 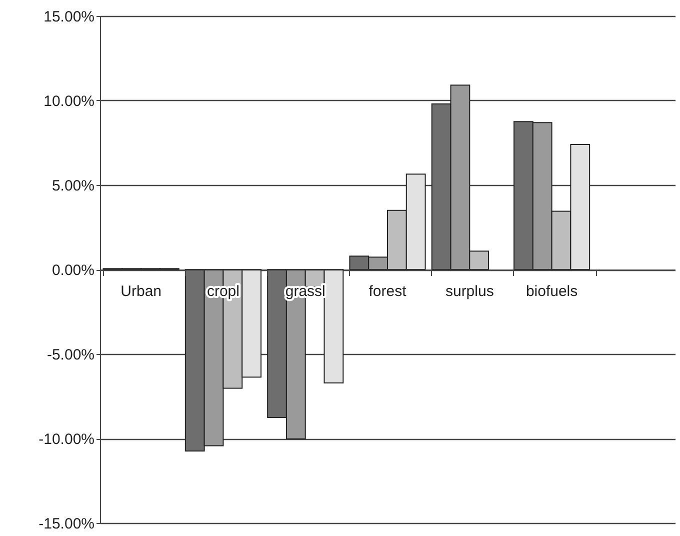 I want to click on y-tick-label: 0.00%, so click(x=73, y=270).